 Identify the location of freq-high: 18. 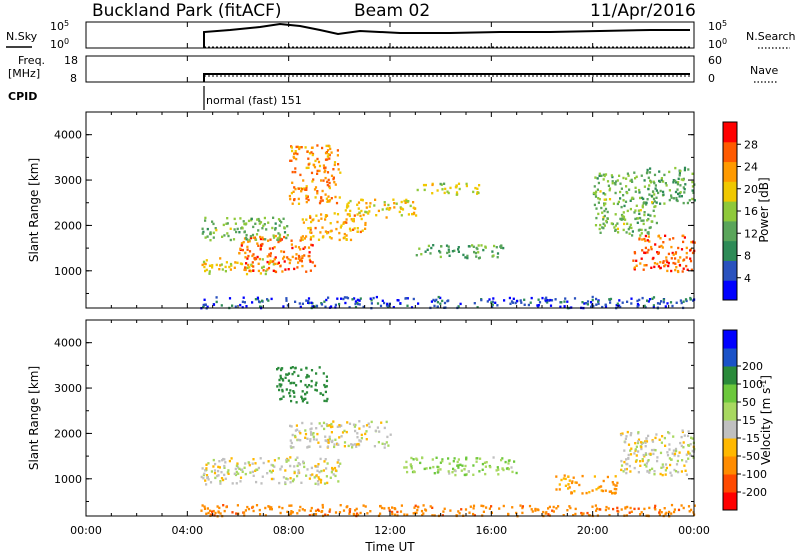
(71, 60).